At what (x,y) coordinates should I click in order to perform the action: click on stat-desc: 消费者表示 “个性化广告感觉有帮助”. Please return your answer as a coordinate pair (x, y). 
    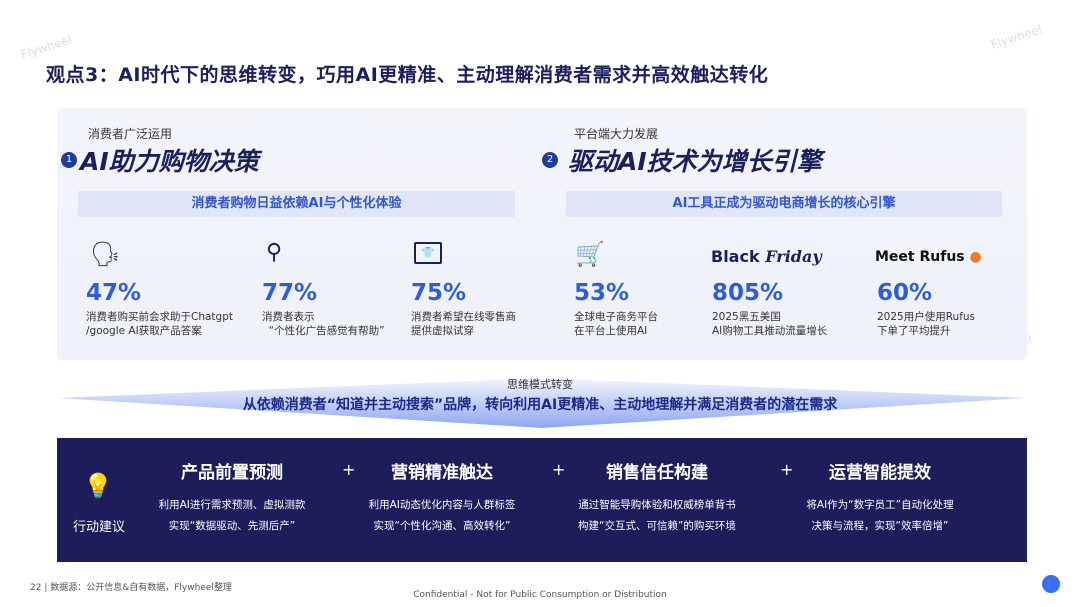
    Looking at the image, I should click on (323, 324).